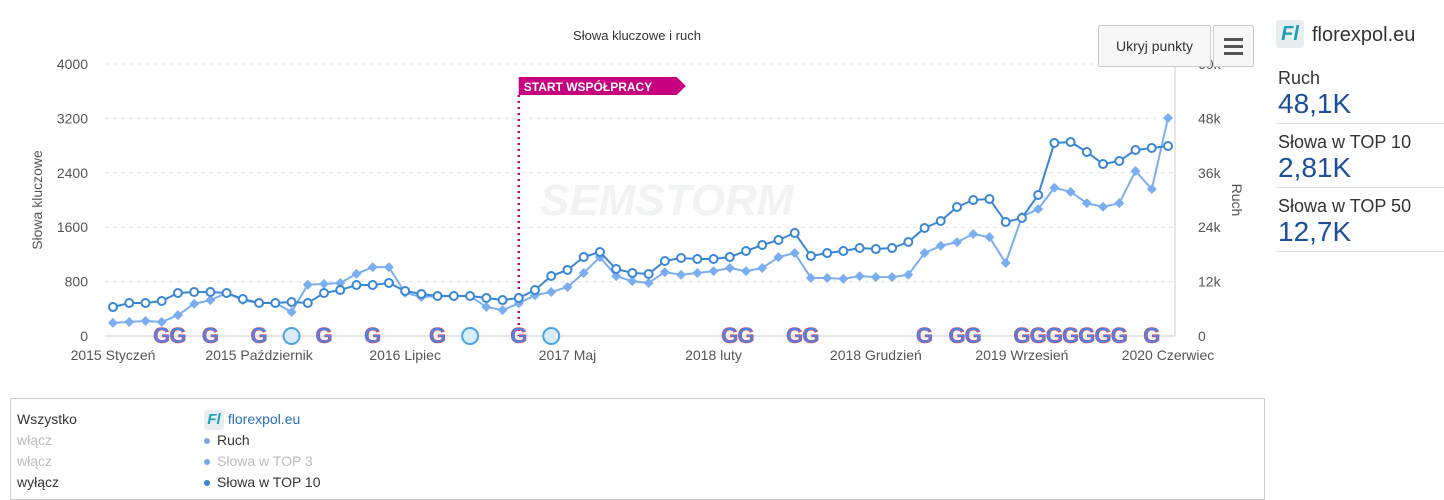 The width and height of the screenshot is (1444, 500). What do you see at coordinates (1345, 206) in the screenshot?
I see `stat-label: Słowa w TOP 50` at bounding box center [1345, 206].